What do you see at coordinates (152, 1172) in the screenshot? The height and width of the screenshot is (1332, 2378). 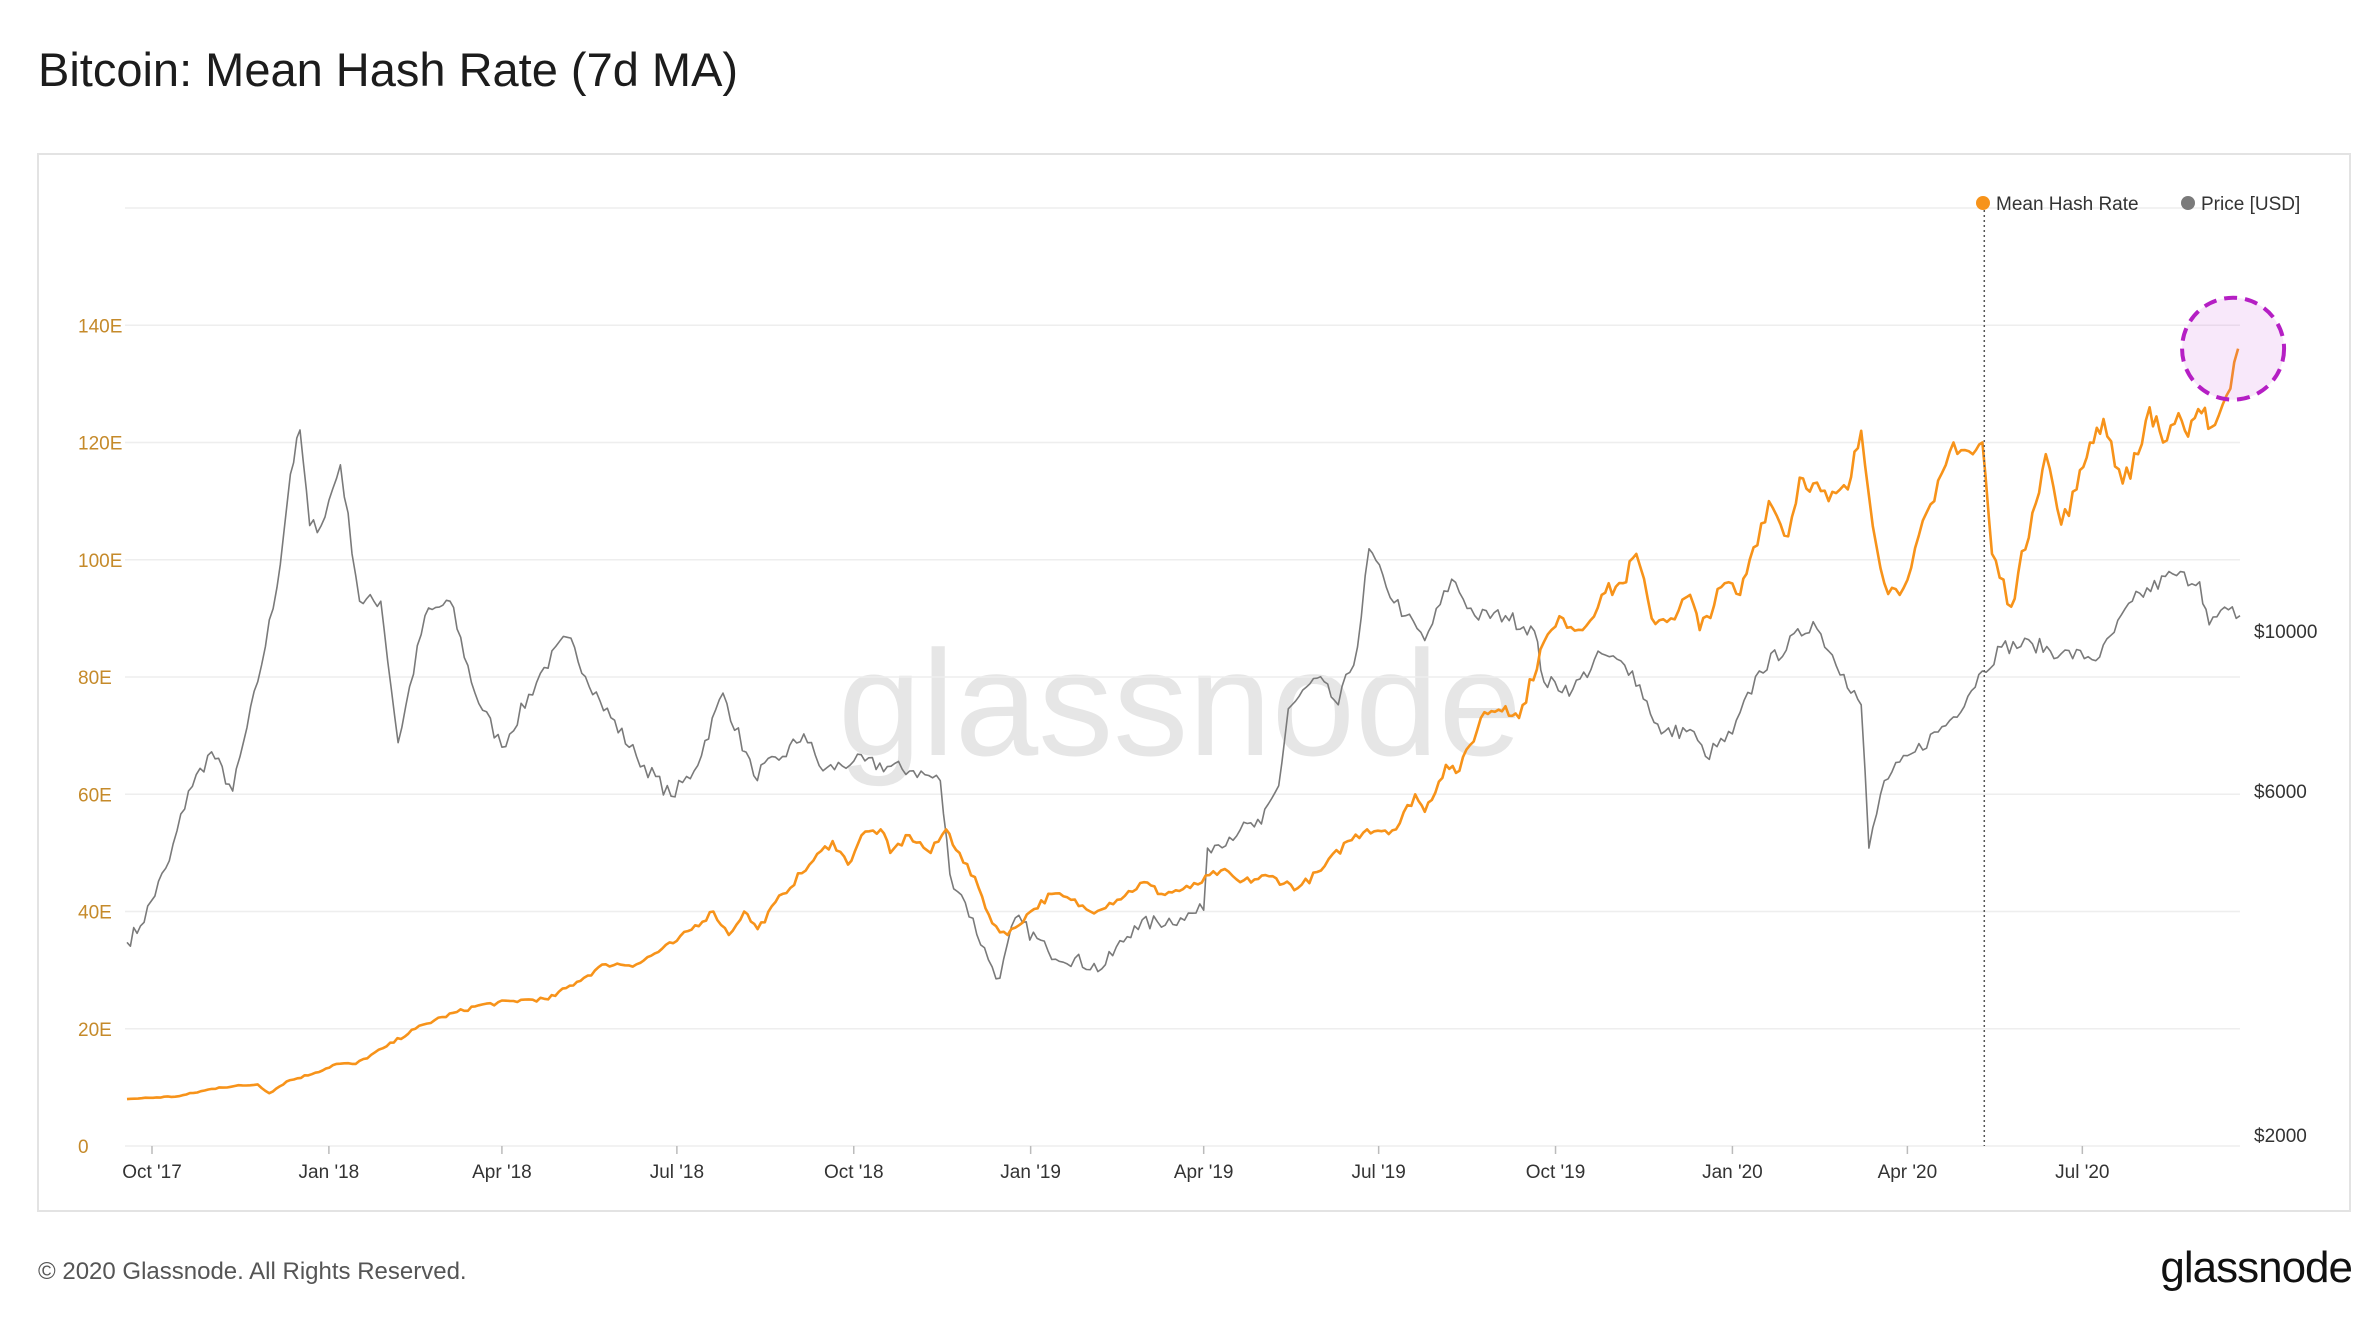 I see `x-tick-label: Oct '17` at bounding box center [152, 1172].